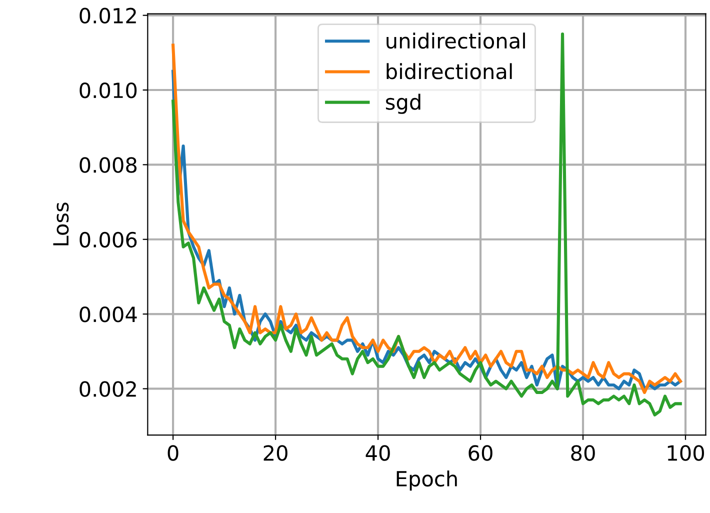 Image resolution: width=710 pixels, height=513 pixels. I want to click on legend-label: sgd, so click(403, 104).